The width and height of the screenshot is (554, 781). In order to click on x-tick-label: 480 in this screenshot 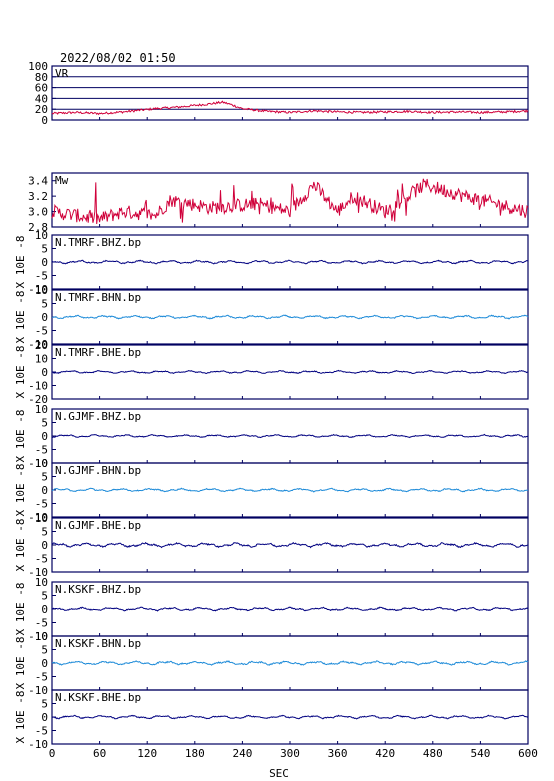, I will do `click(433, 753)`.